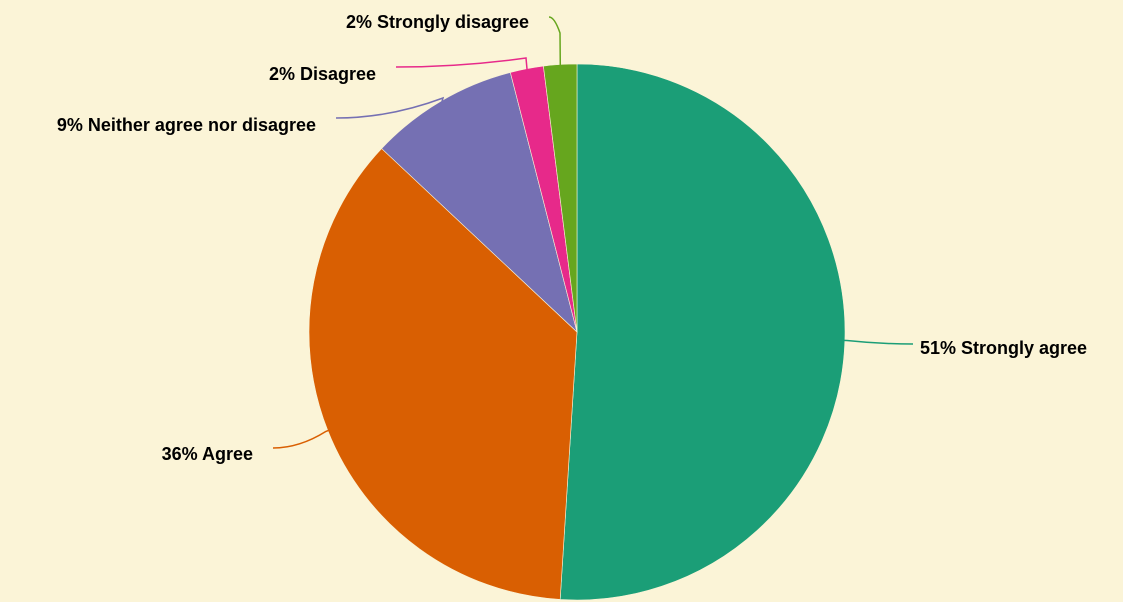 The image size is (1123, 602). I want to click on leader-line-disagree, so click(461, 64).